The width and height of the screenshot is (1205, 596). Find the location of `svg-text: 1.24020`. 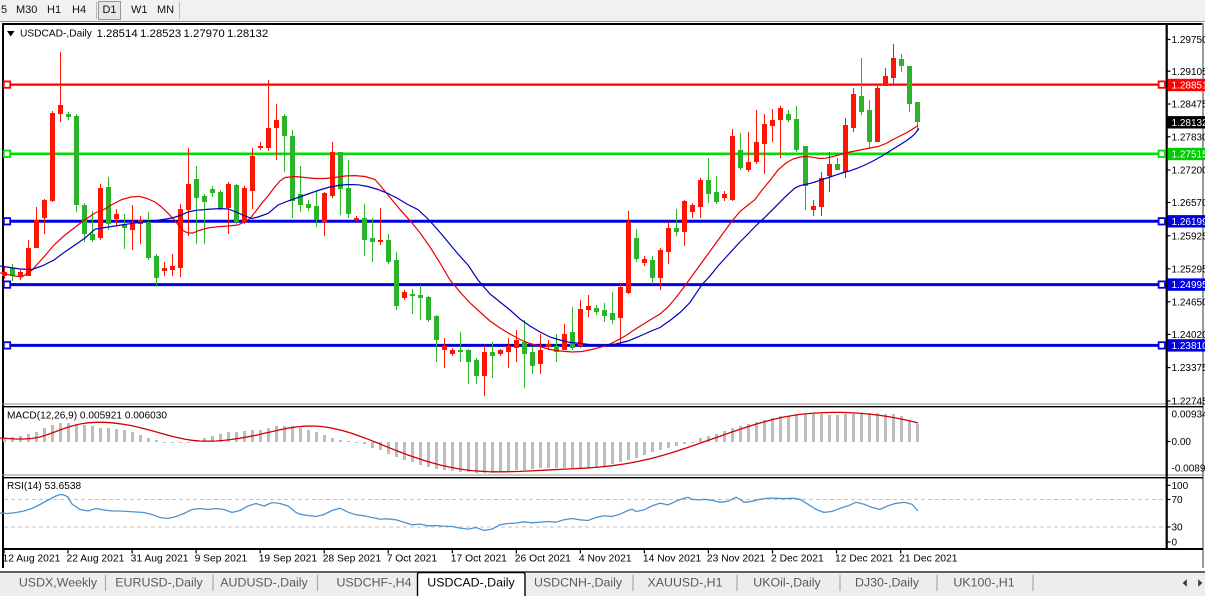

svg-text: 1.24020 is located at coordinates (1188, 335).